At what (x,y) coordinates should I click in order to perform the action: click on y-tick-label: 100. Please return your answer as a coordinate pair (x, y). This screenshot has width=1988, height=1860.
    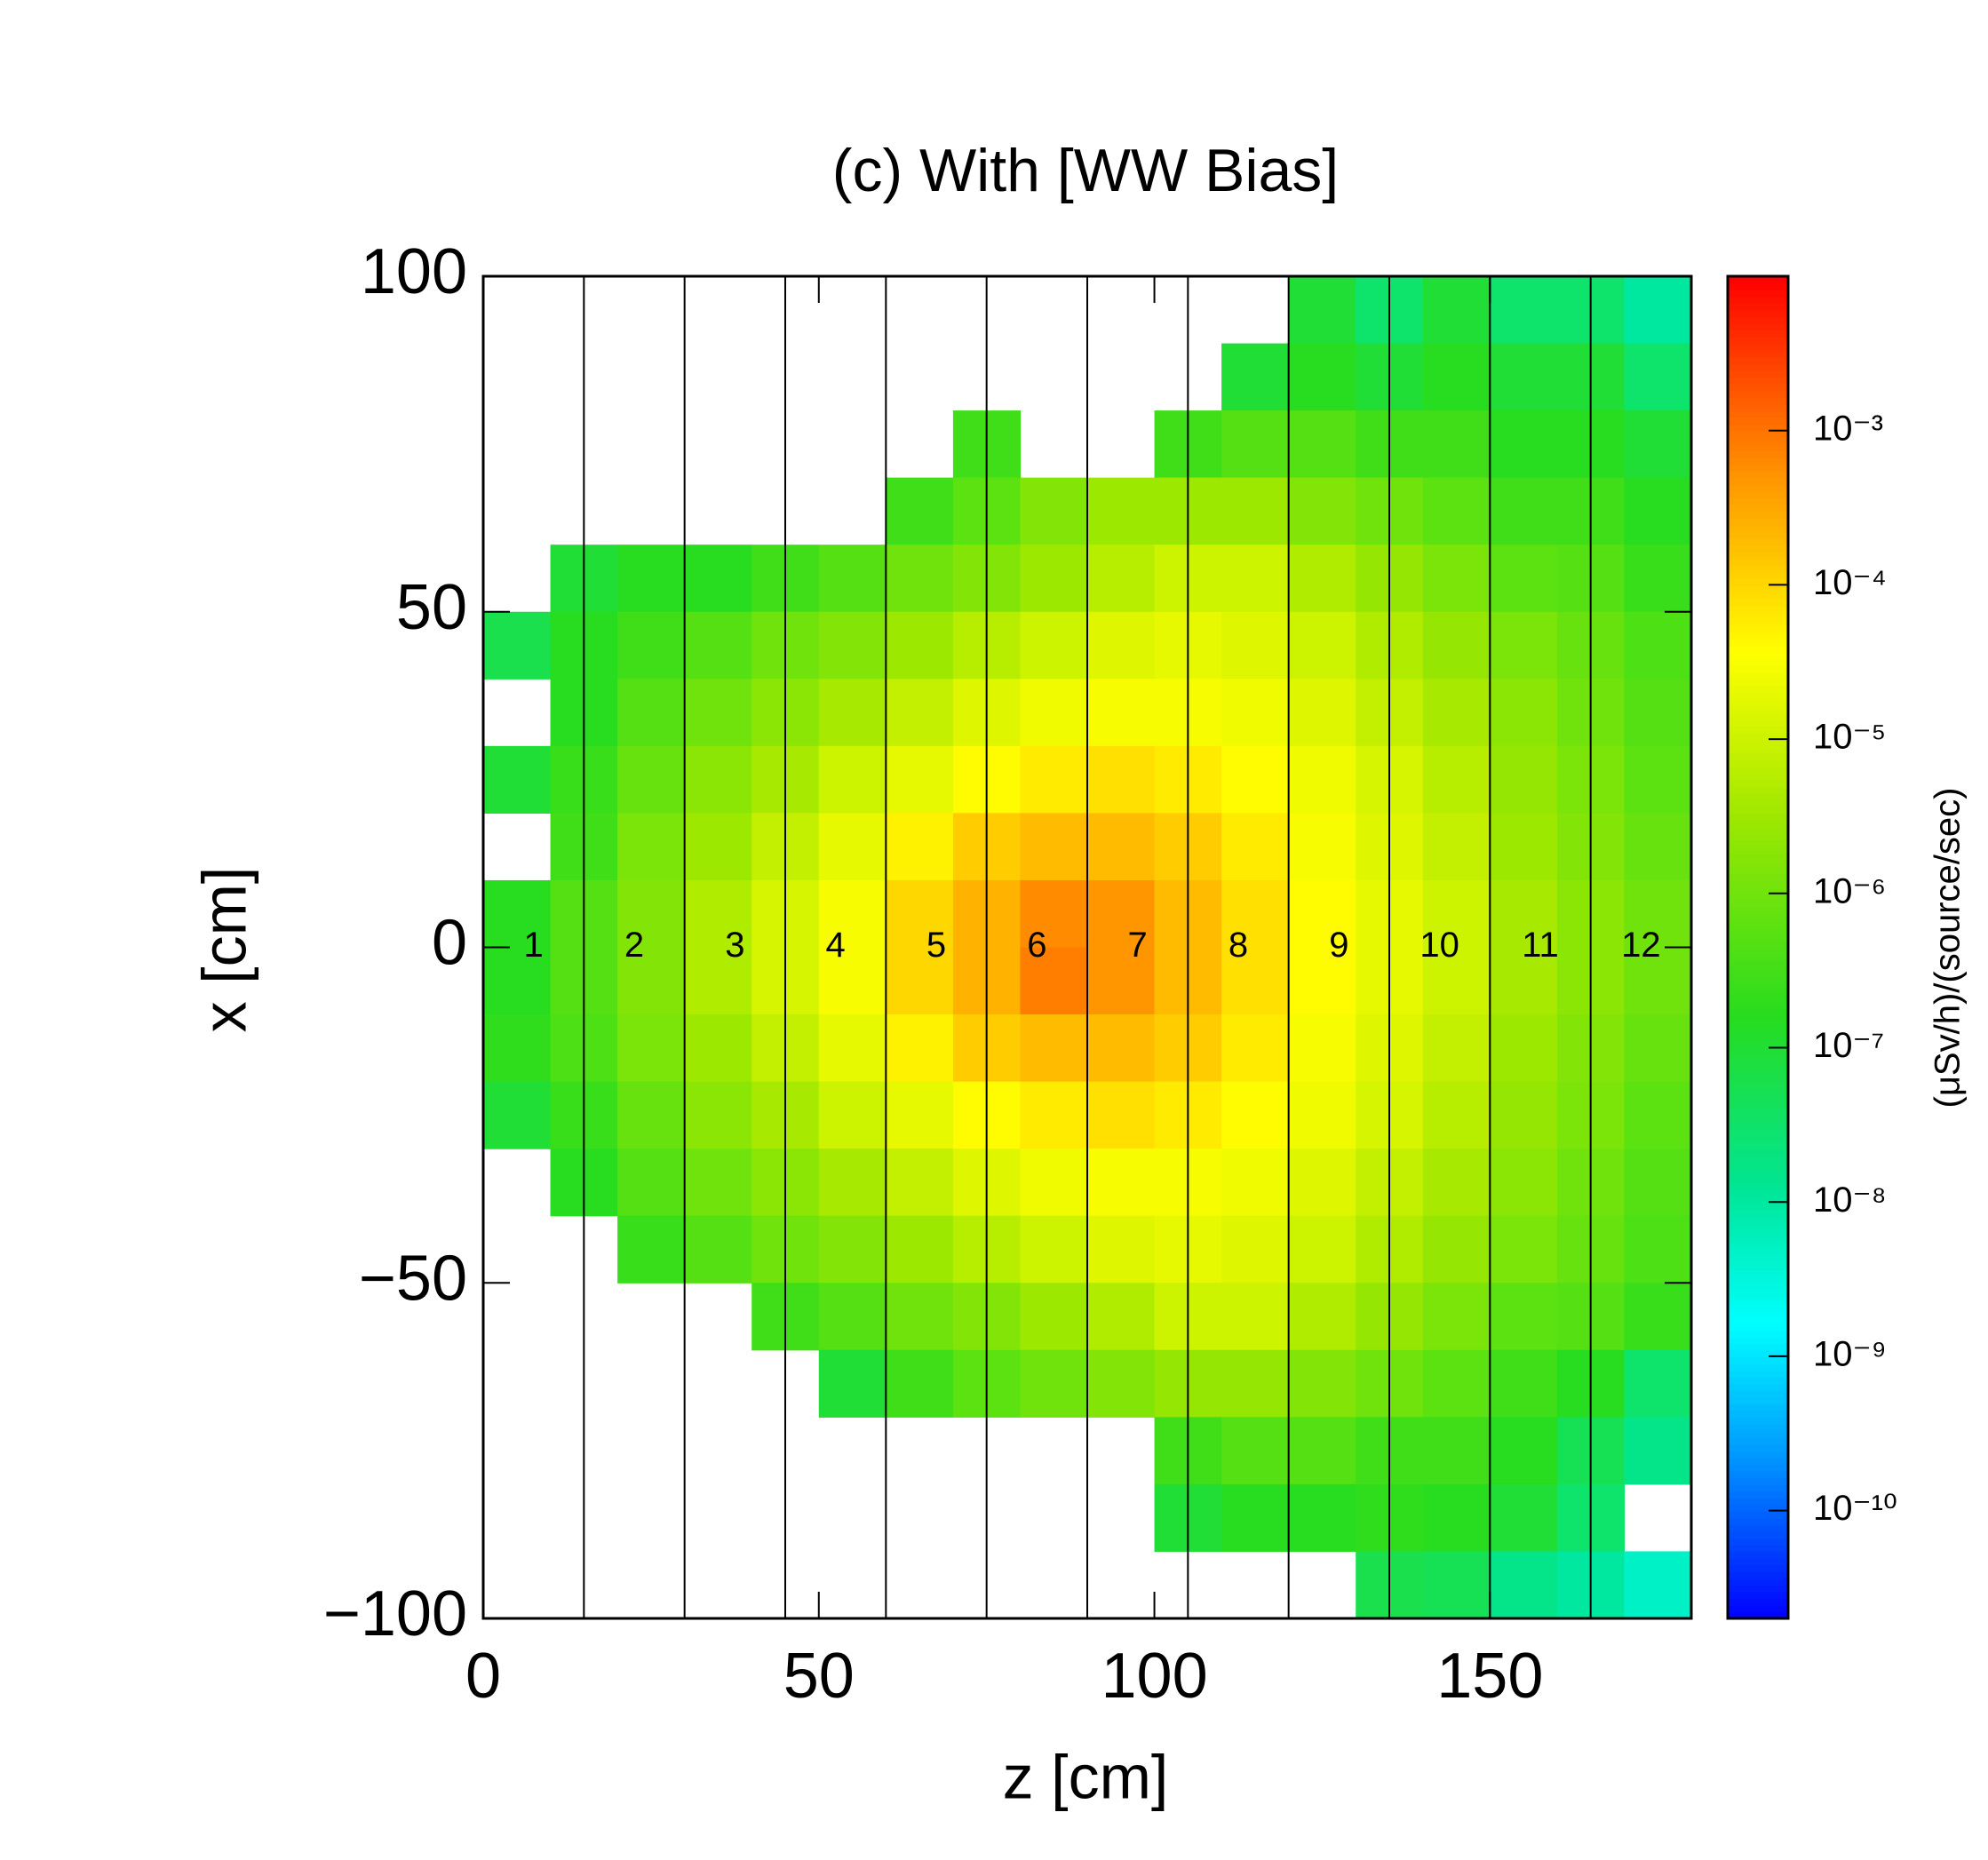
    Looking at the image, I should click on (414, 271).